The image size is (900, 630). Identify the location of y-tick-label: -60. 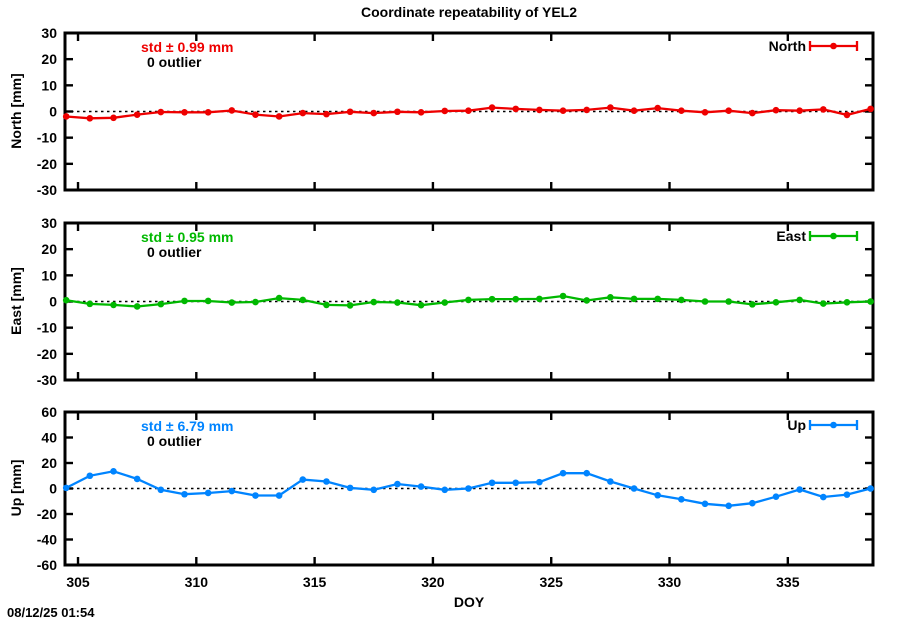
(47, 565).